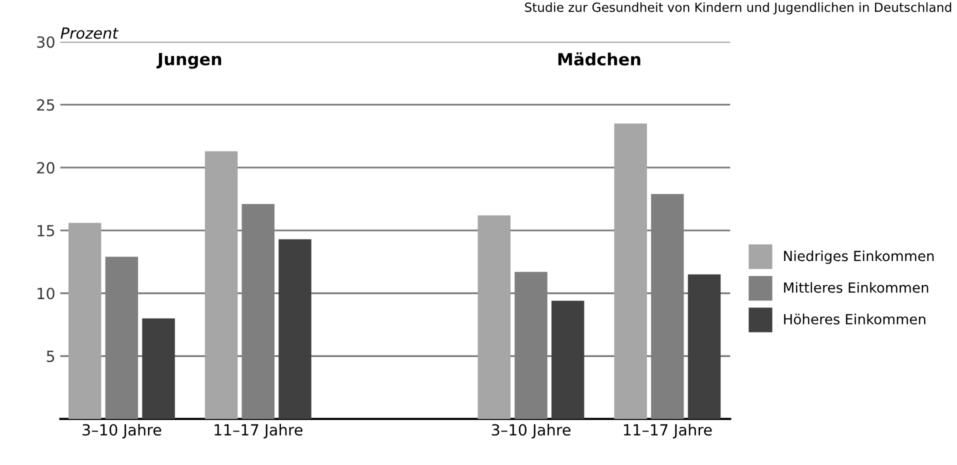  Describe the element at coordinates (738, 8) in the screenshot. I see `text: Studie zur Gesundheit von Kindern und Jugendlichen in Deutschland` at that location.